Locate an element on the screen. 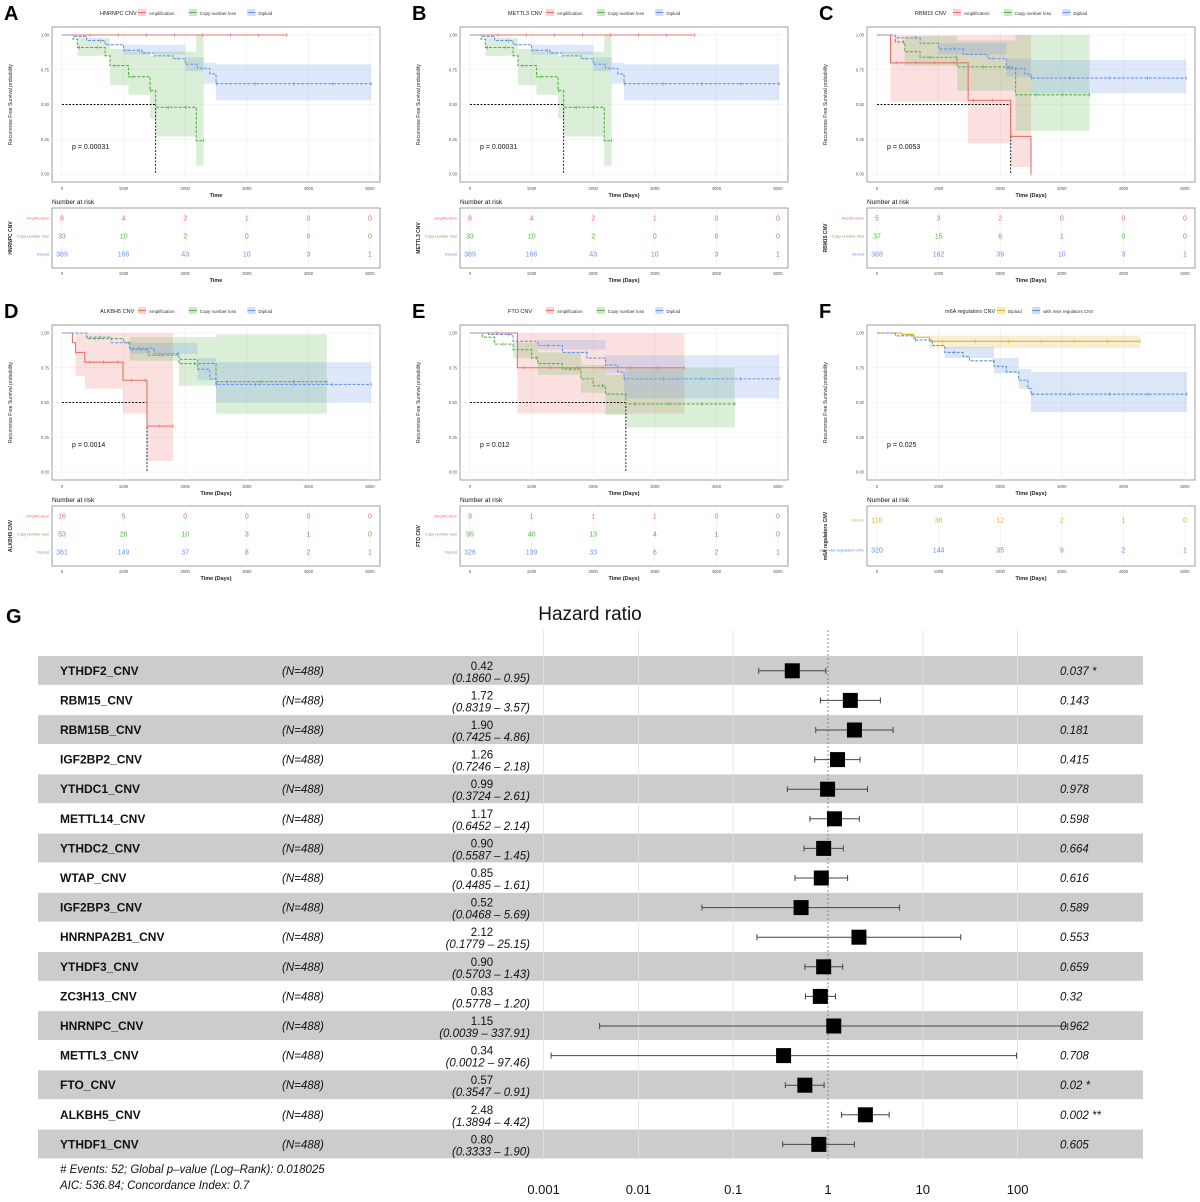  risk-y-axis-label: HNRNPC CNV is located at coordinates (11, 238).